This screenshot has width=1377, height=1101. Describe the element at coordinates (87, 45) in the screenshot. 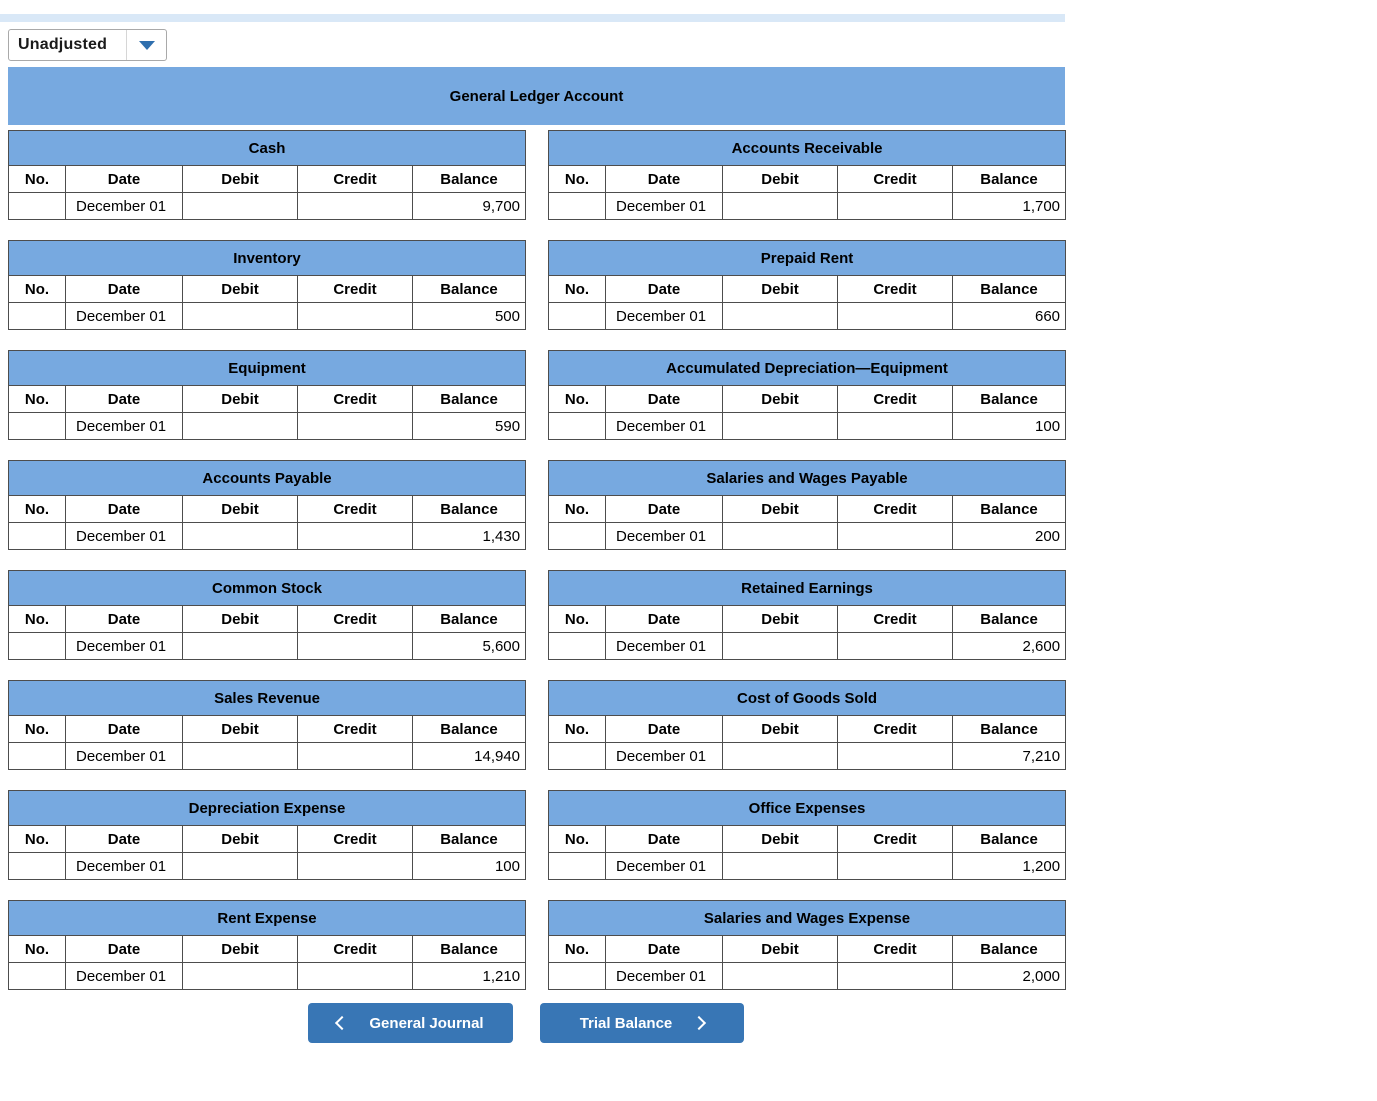

I see `ledger-view-dropdown: Unadjusted` at that location.